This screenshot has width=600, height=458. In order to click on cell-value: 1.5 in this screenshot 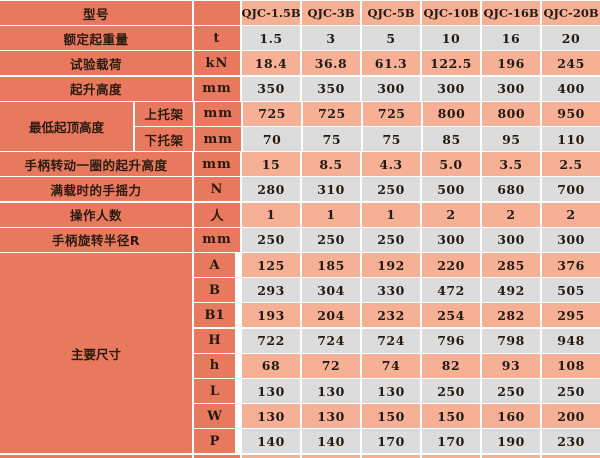, I will do `click(271, 38)`.